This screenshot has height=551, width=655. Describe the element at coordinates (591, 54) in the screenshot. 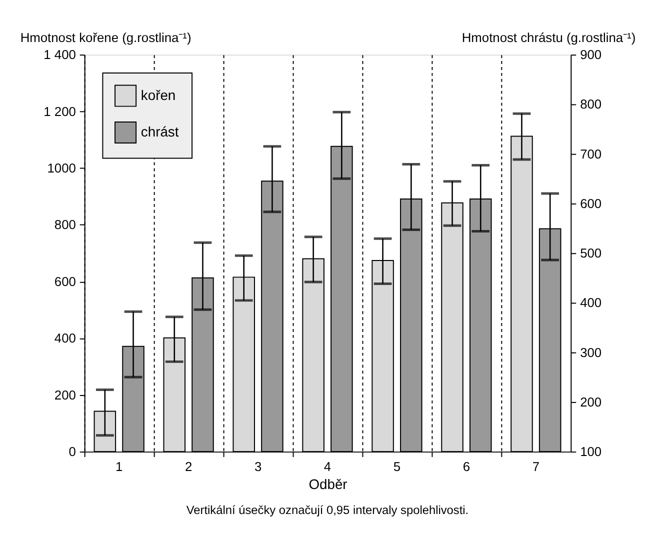

I see `y2-tick-label: 900` at that location.